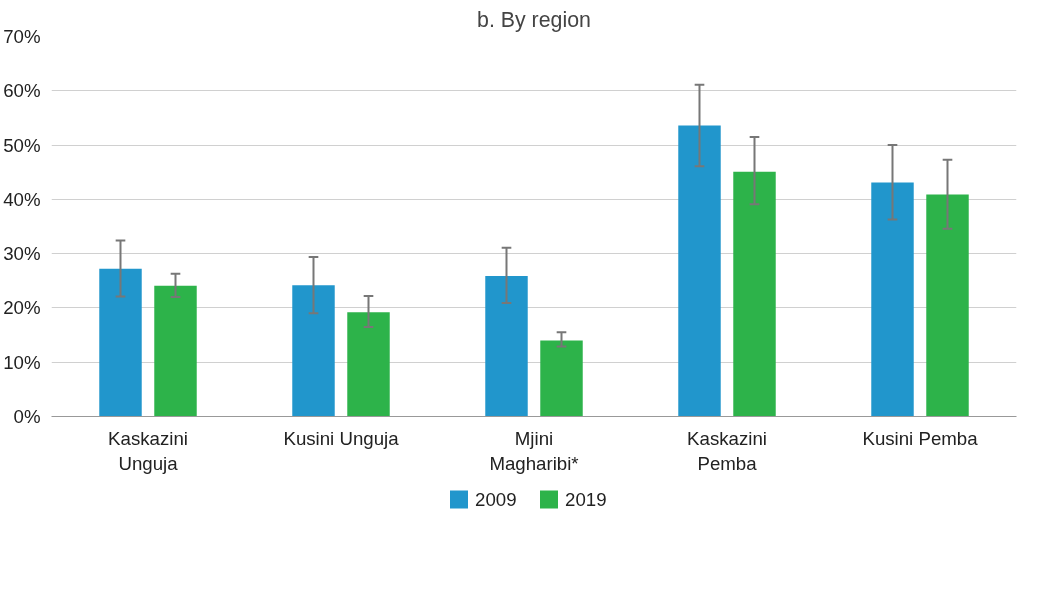 Image resolution: width=1060 pixels, height=605 pixels. Describe the element at coordinates (22, 145) in the screenshot. I see `y-tick-label: 50%` at that location.